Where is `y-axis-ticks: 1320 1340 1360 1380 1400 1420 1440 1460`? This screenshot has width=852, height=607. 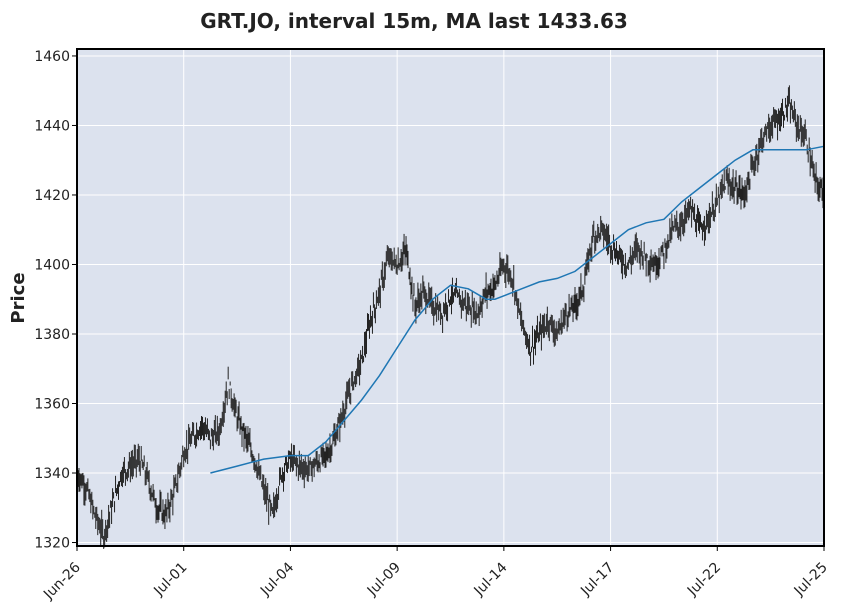 y-axis-ticks: 1320 1340 1360 1380 1400 1420 1440 1460 is located at coordinates (55, 300).